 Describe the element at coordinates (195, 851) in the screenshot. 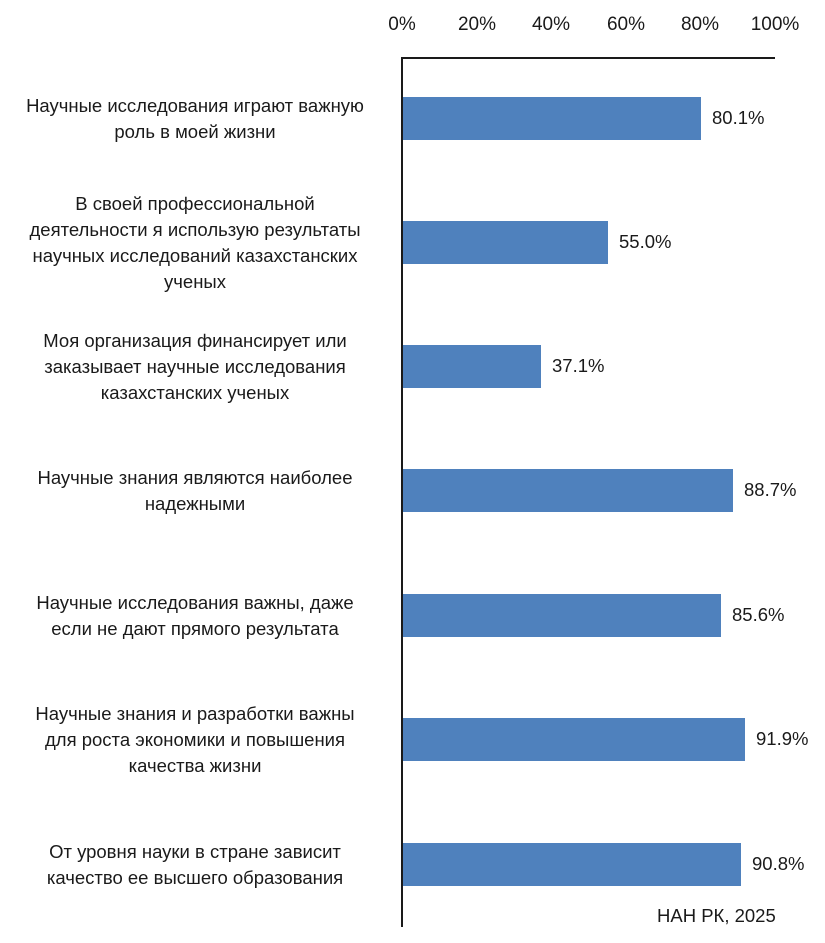

I see `category-label-line: От уровня науки в стране зависит` at that location.